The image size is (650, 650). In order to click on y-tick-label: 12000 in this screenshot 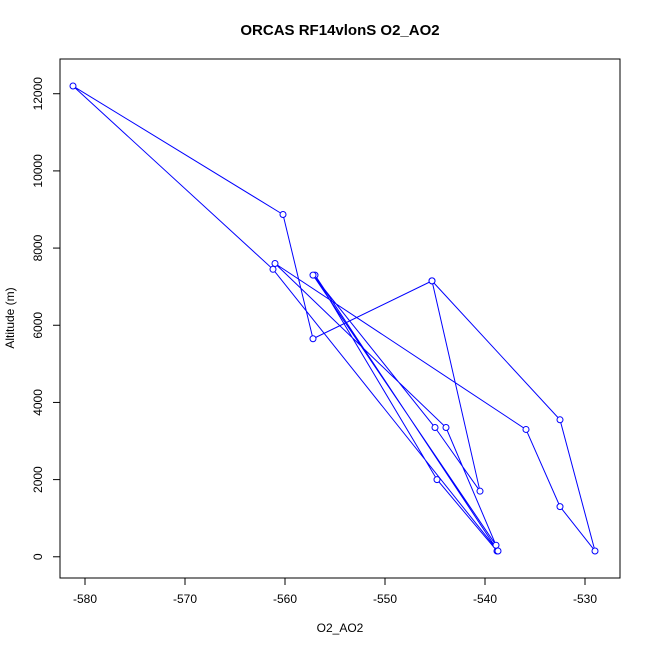, I will do `click(38, 94)`.